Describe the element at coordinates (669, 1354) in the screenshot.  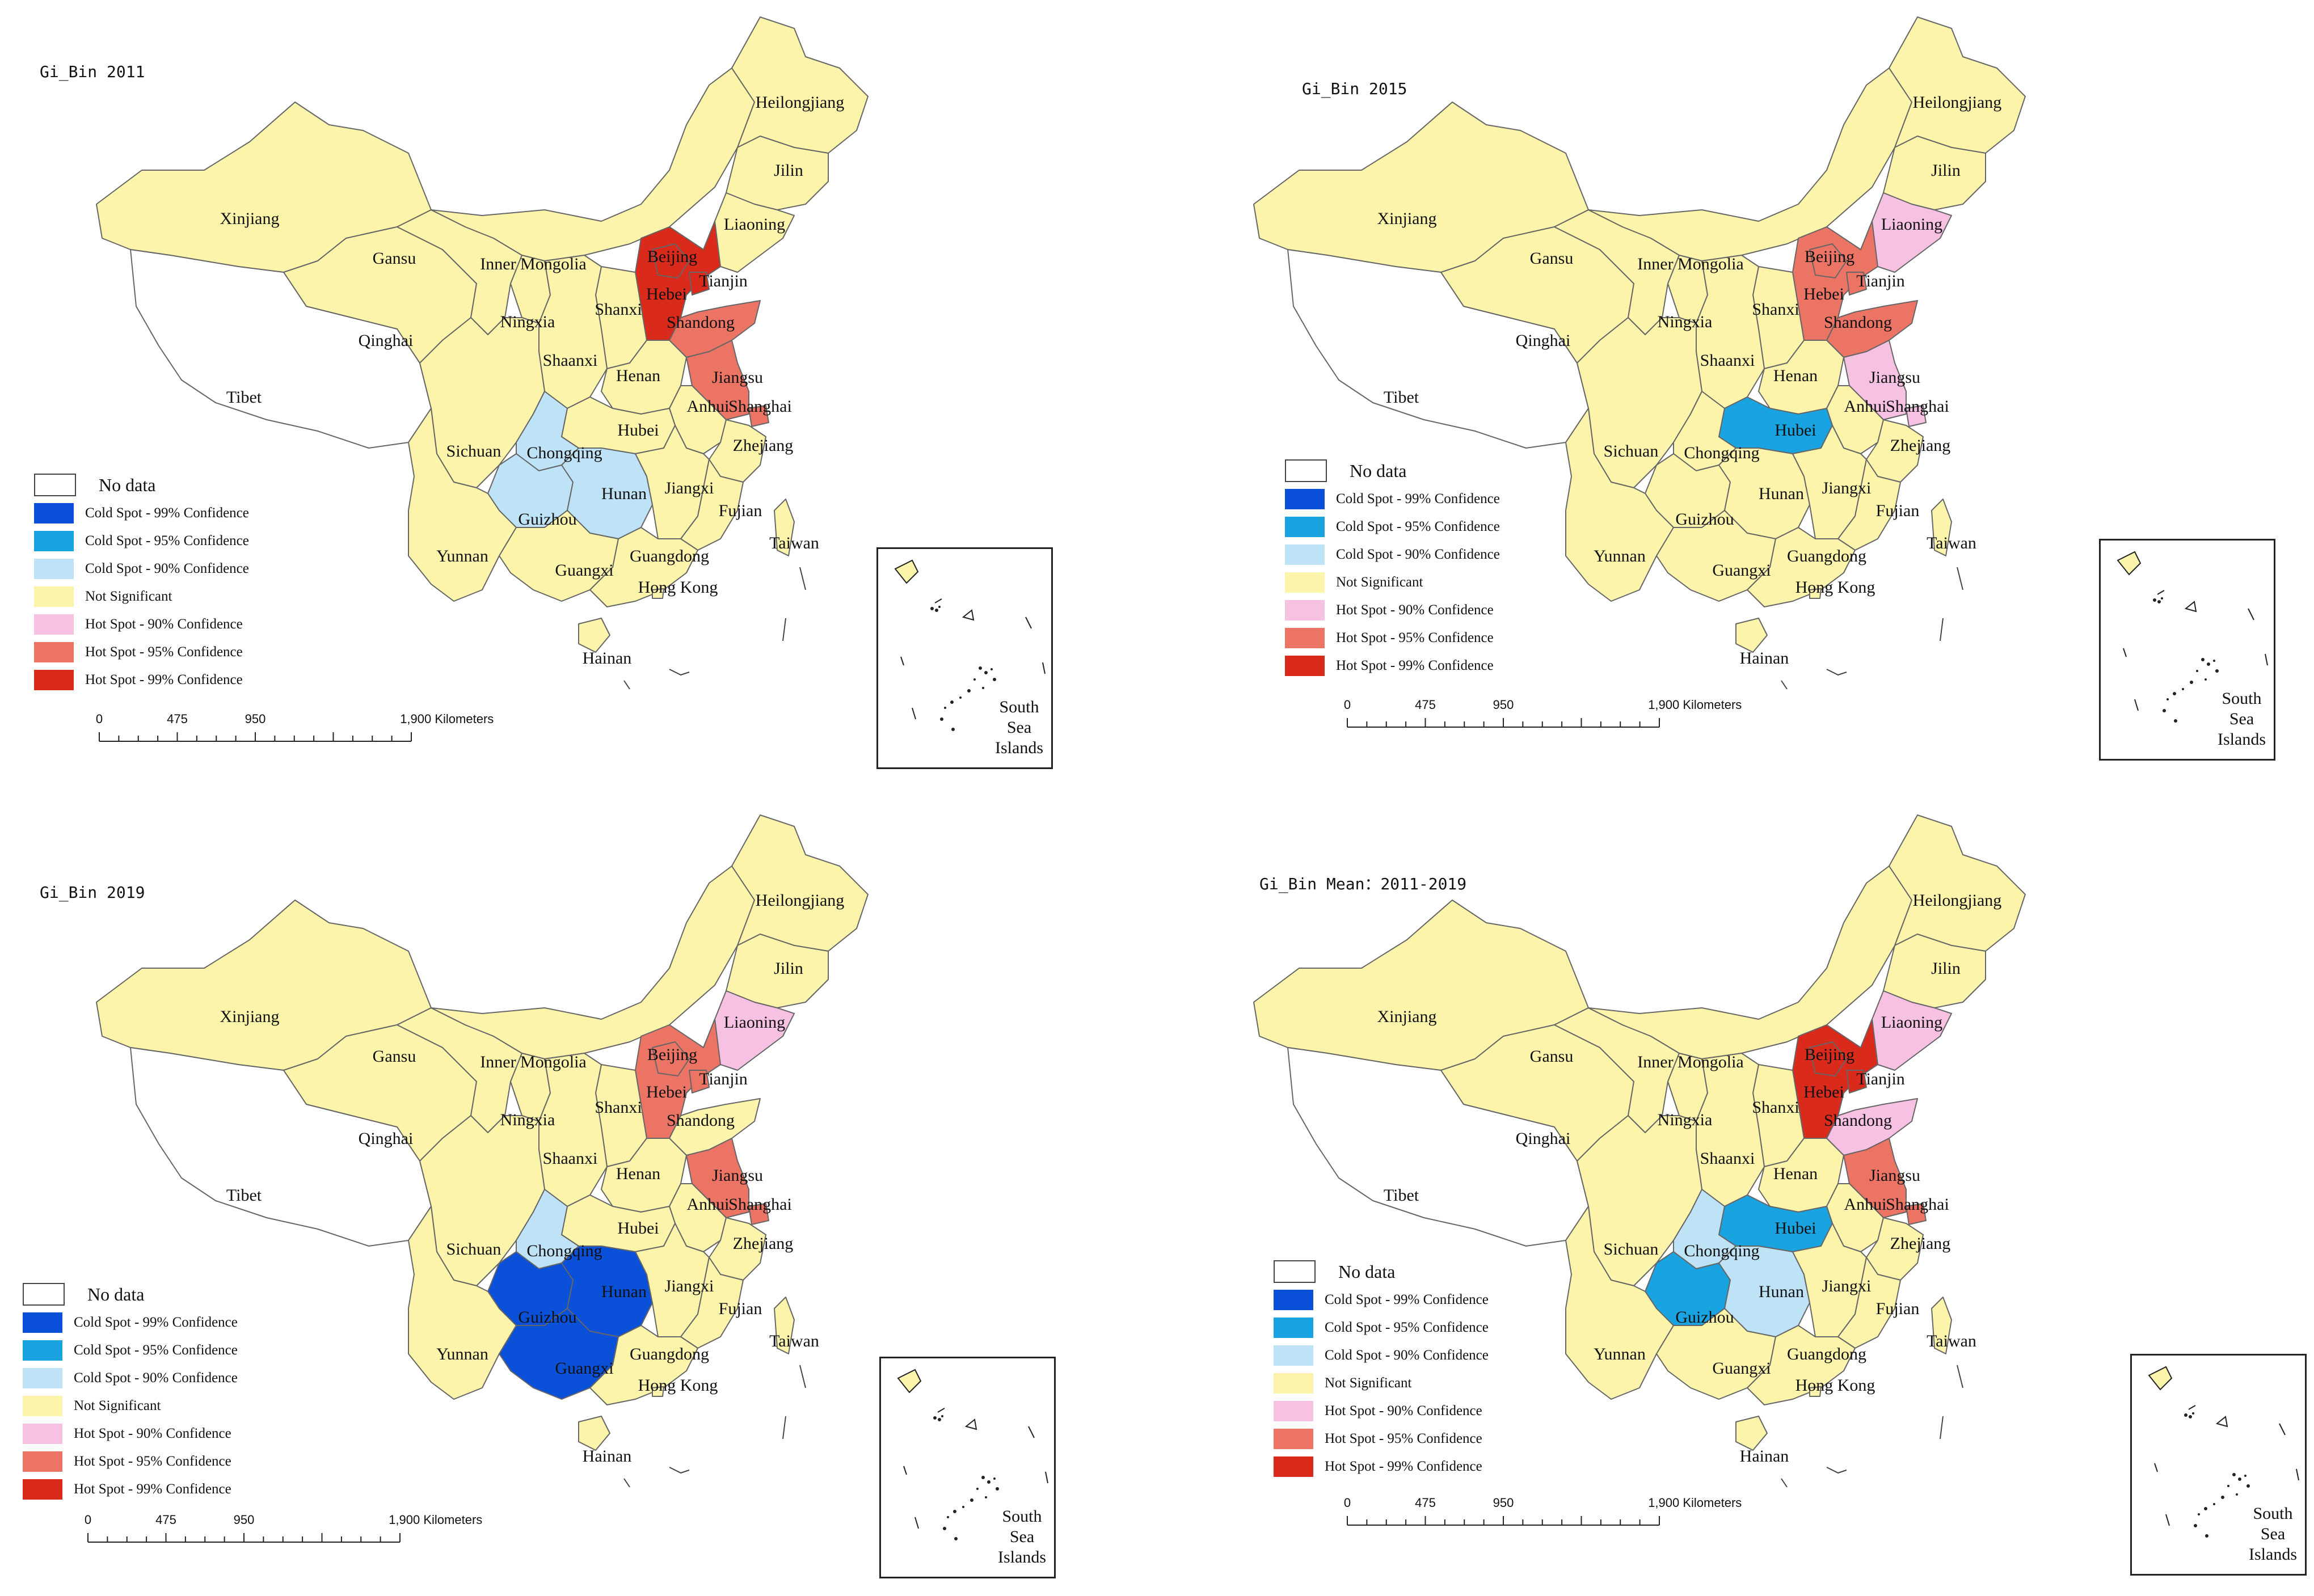
I see `province-label: Guangdong` at that location.